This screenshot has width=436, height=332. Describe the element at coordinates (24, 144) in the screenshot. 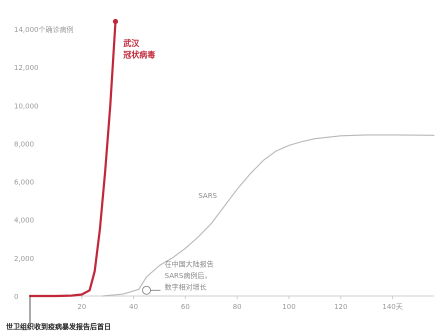

I see `y-tick-label: 8,000` at that location.